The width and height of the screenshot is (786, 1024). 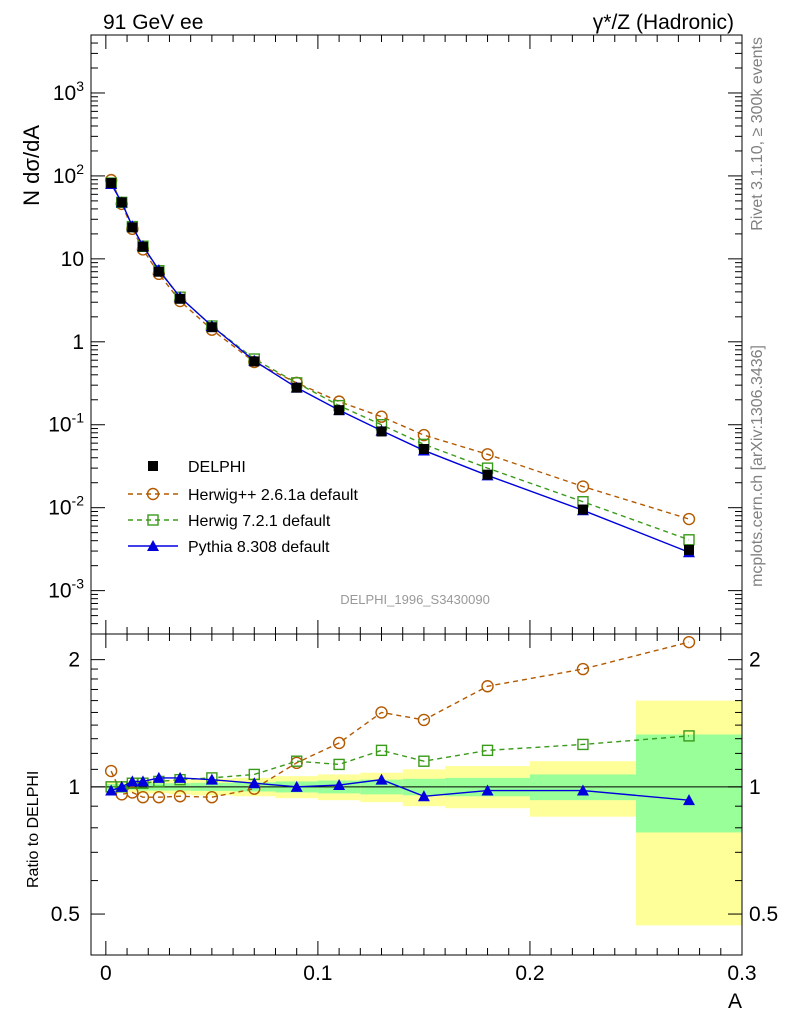 What do you see at coordinates (763, 914) in the screenshot?
I see `ratio-y-tick-label-right: 0.5` at bounding box center [763, 914].